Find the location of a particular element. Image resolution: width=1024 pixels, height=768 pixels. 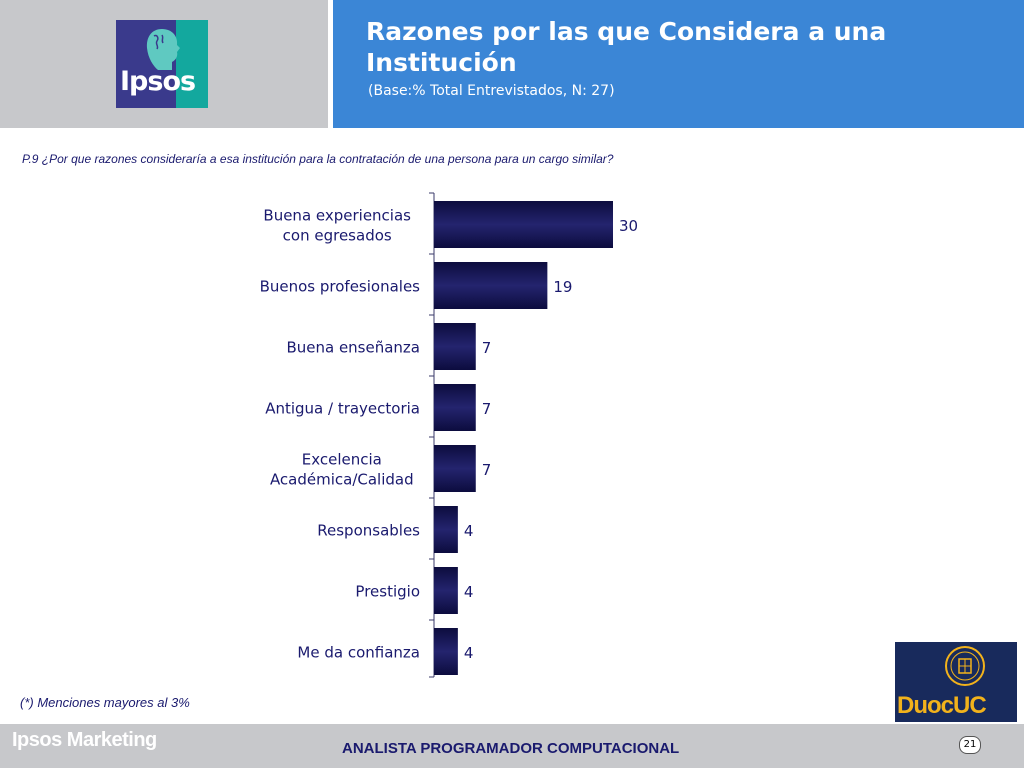

category-label: Buena enseñanza is located at coordinates (353, 348).